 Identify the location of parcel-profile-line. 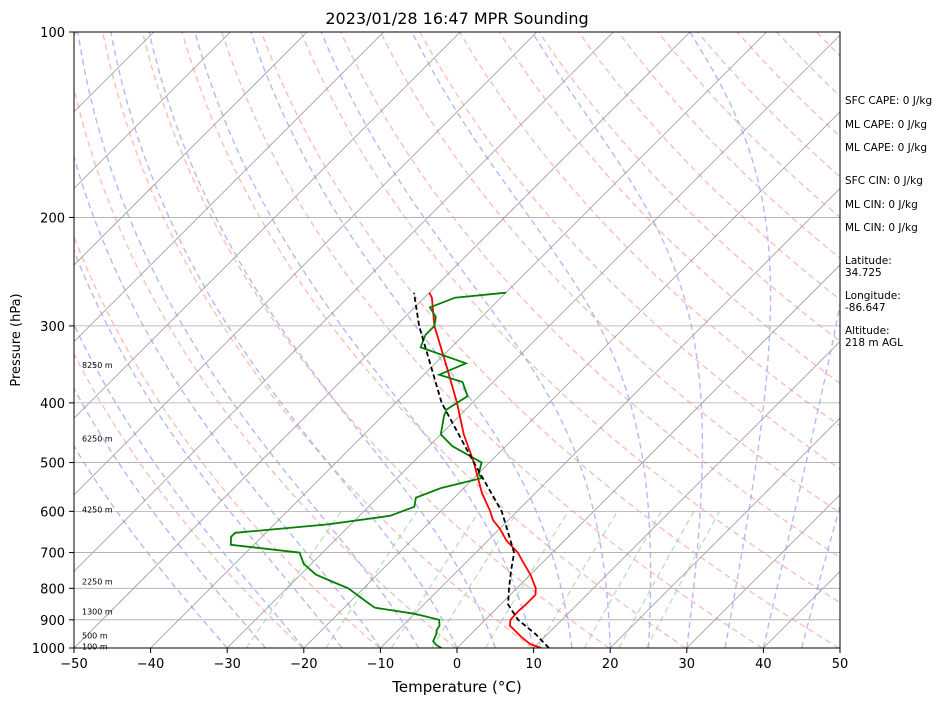
(481, 470).